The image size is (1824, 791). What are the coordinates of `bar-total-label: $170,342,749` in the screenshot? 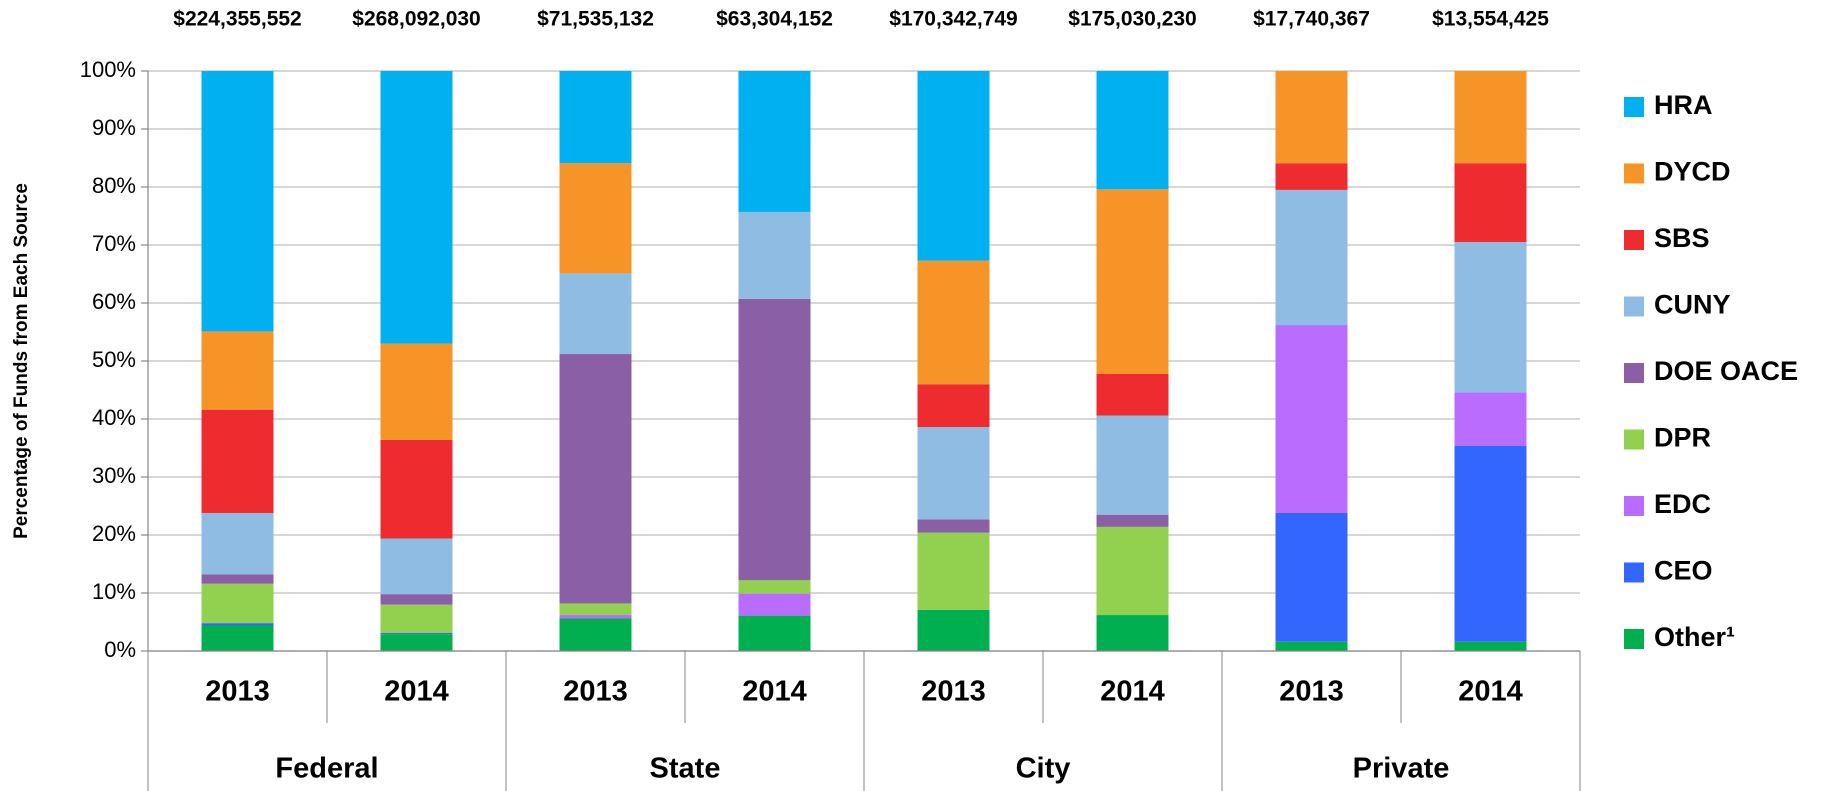 It's located at (953, 19).